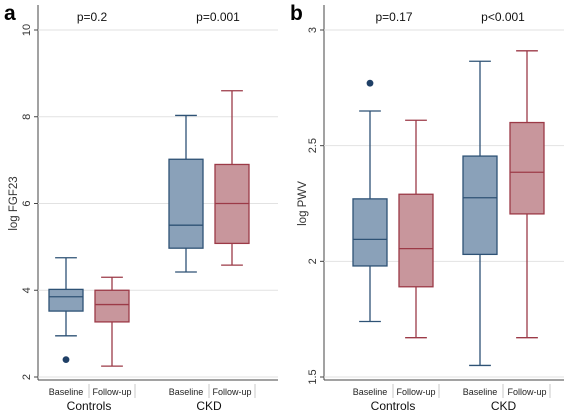  I want to click on p-value-label: p<0.001, so click(503, 17).